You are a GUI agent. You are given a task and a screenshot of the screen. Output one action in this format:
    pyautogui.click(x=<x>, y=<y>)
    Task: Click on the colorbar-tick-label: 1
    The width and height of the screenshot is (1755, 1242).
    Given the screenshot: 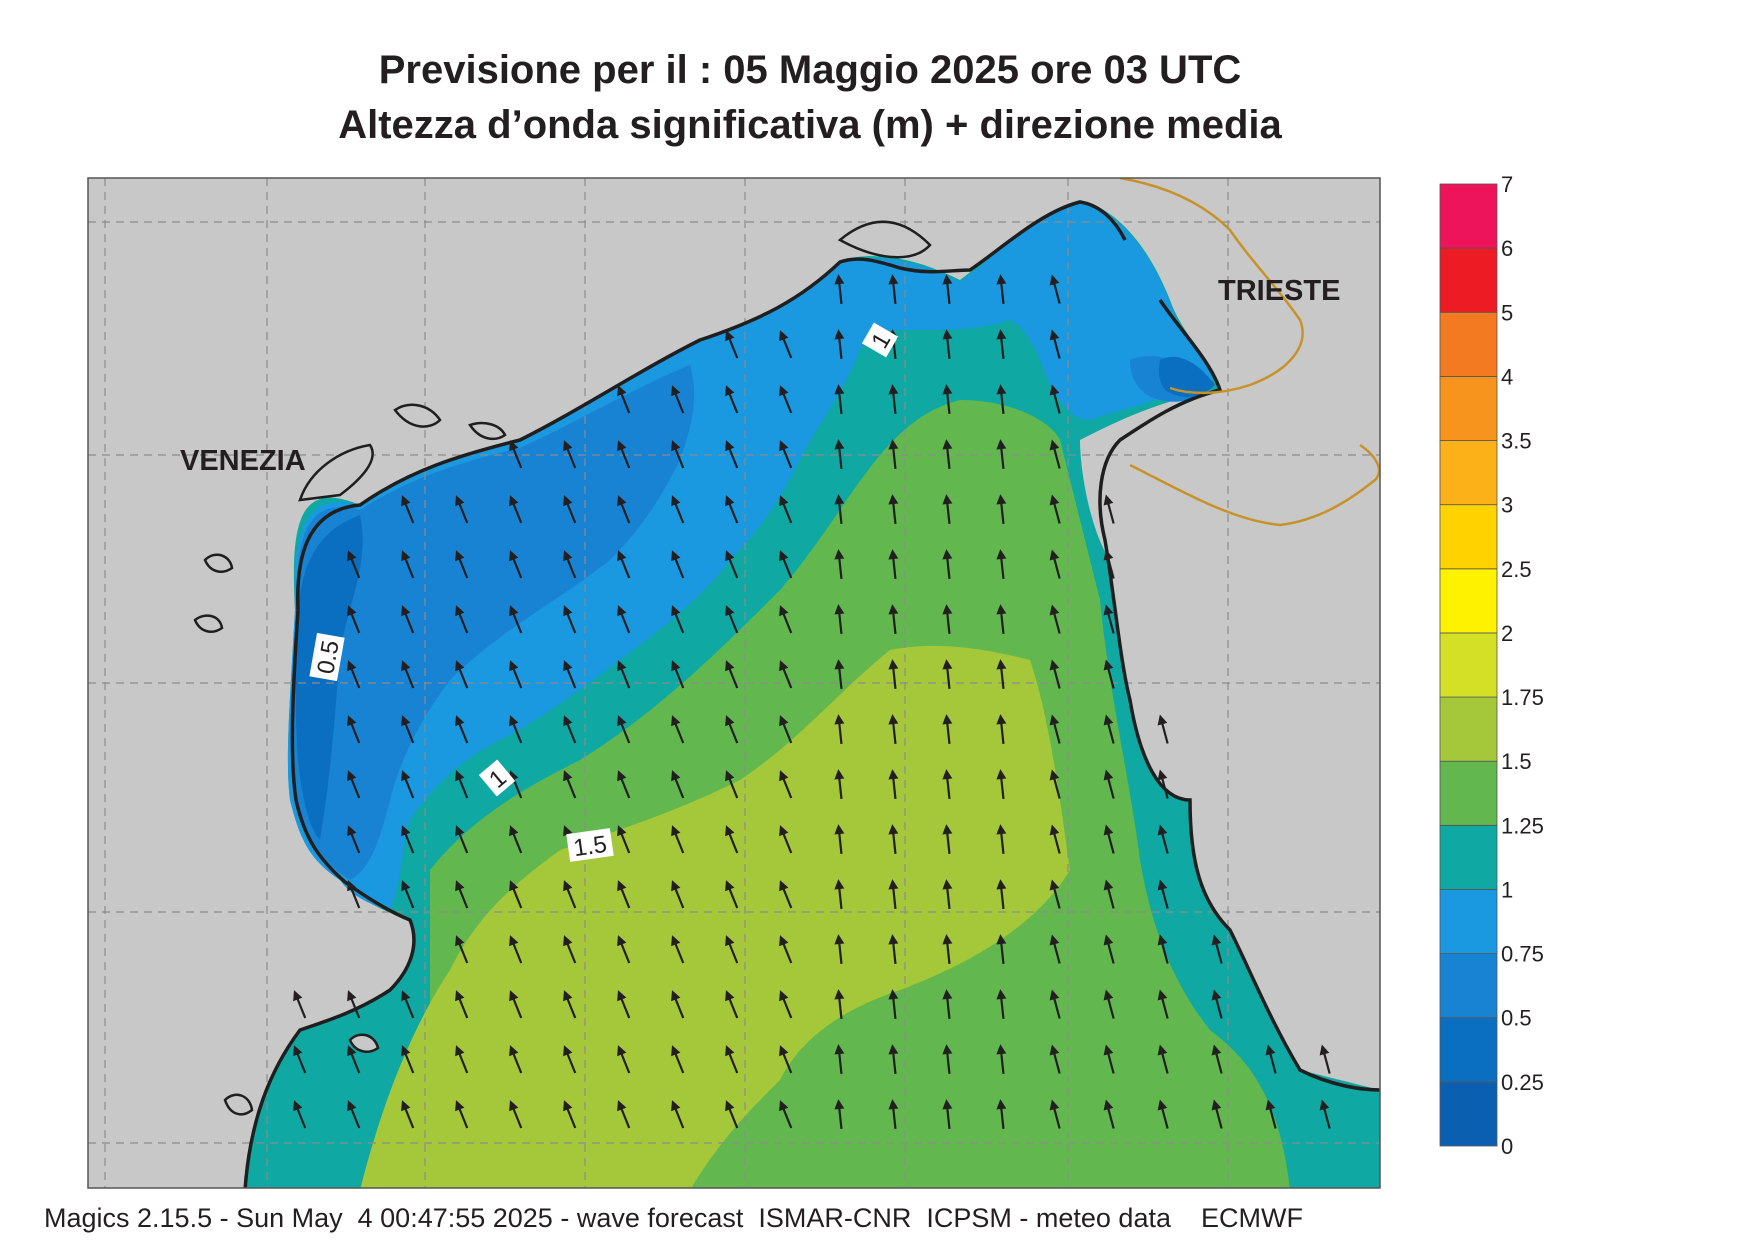 What is the action you would take?
    pyautogui.click(x=1507, y=889)
    